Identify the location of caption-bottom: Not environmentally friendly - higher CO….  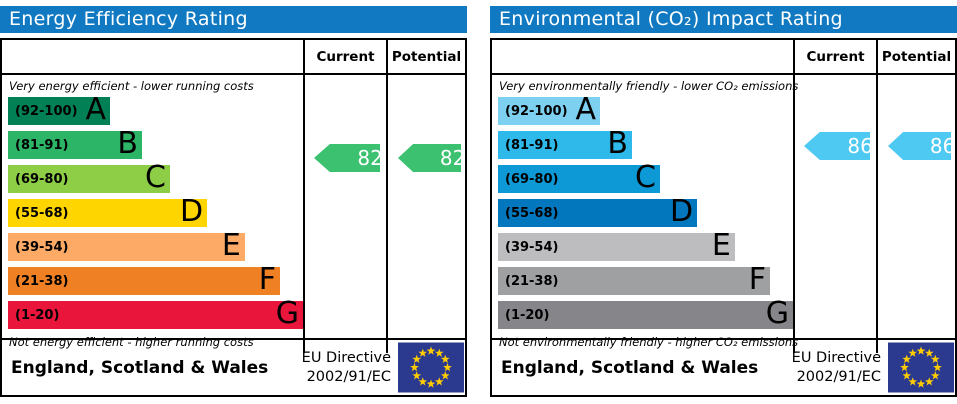
(649, 342).